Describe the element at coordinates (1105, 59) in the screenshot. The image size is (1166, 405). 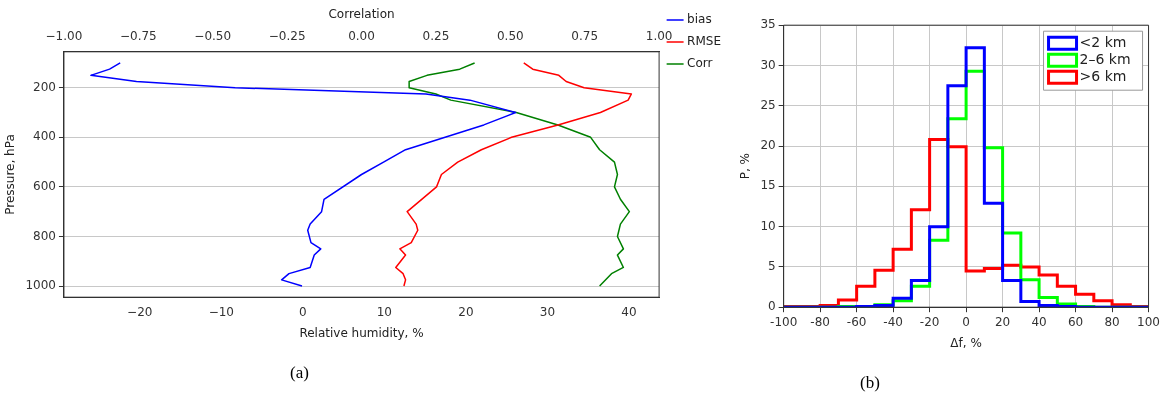
I see `legend-label: 2–6 km` at that location.